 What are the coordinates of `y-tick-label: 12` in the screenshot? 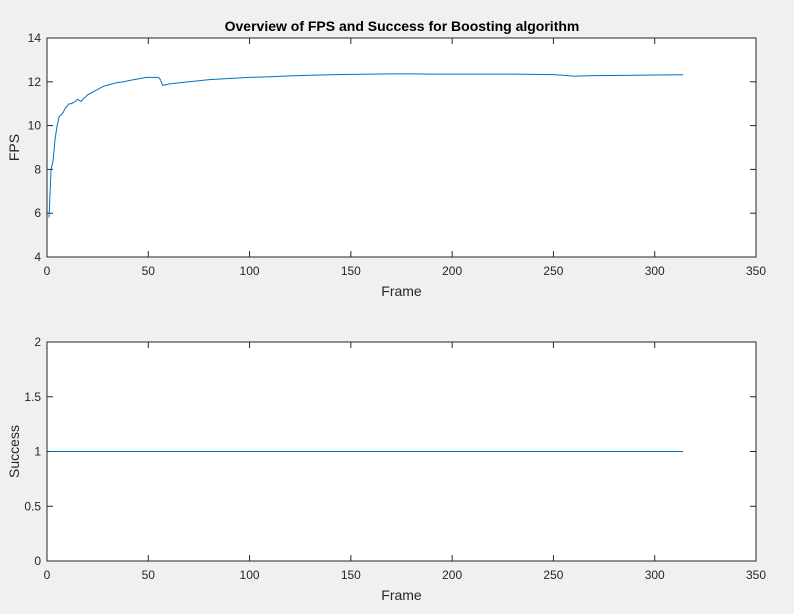 It's located at (35, 82).